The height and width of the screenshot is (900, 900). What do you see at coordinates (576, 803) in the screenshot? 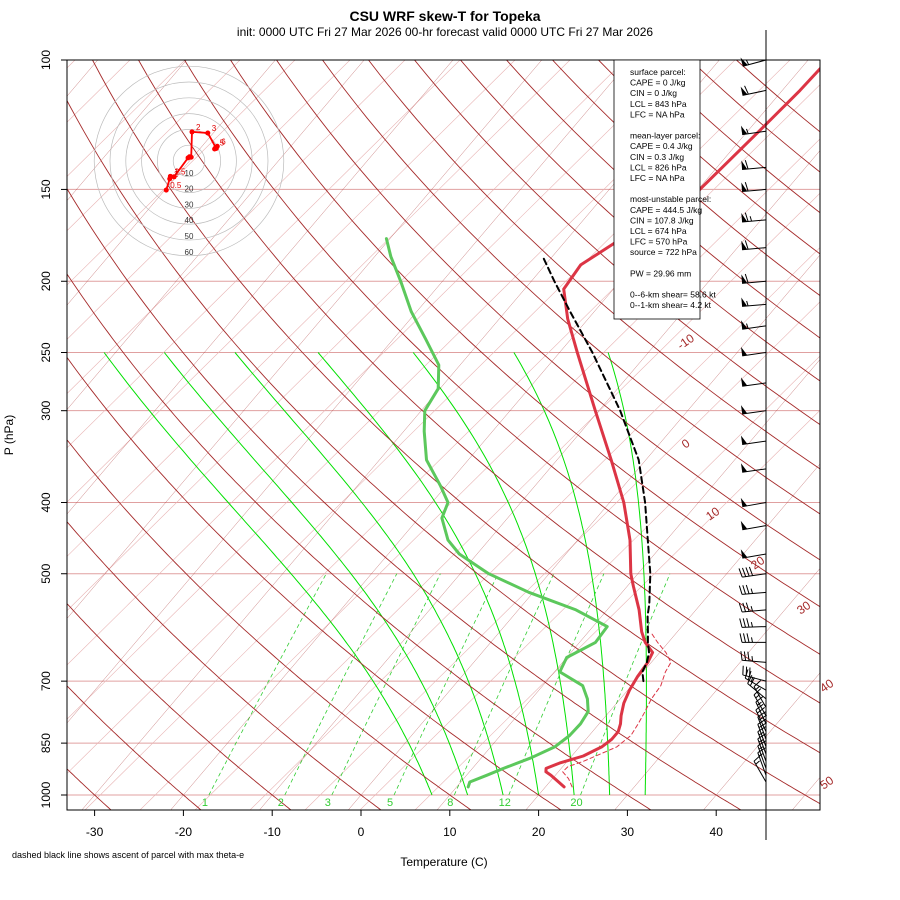
I see `mixing-ratio-label: 20` at bounding box center [576, 803].